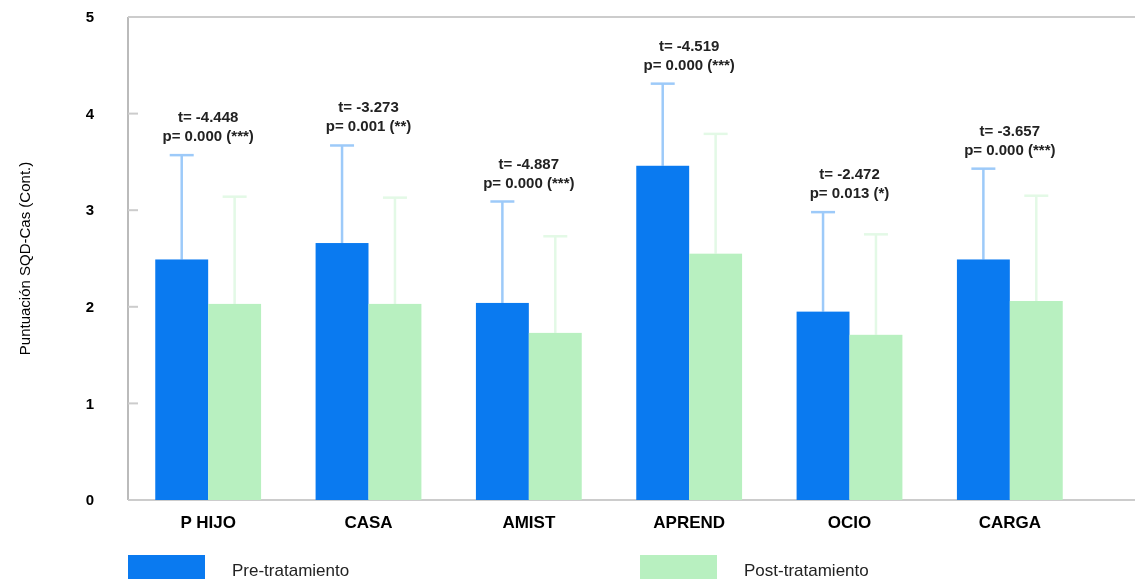 This screenshot has width=1135, height=583. Describe the element at coordinates (90, 307) in the screenshot. I see `y-tick-label: 2` at that location.